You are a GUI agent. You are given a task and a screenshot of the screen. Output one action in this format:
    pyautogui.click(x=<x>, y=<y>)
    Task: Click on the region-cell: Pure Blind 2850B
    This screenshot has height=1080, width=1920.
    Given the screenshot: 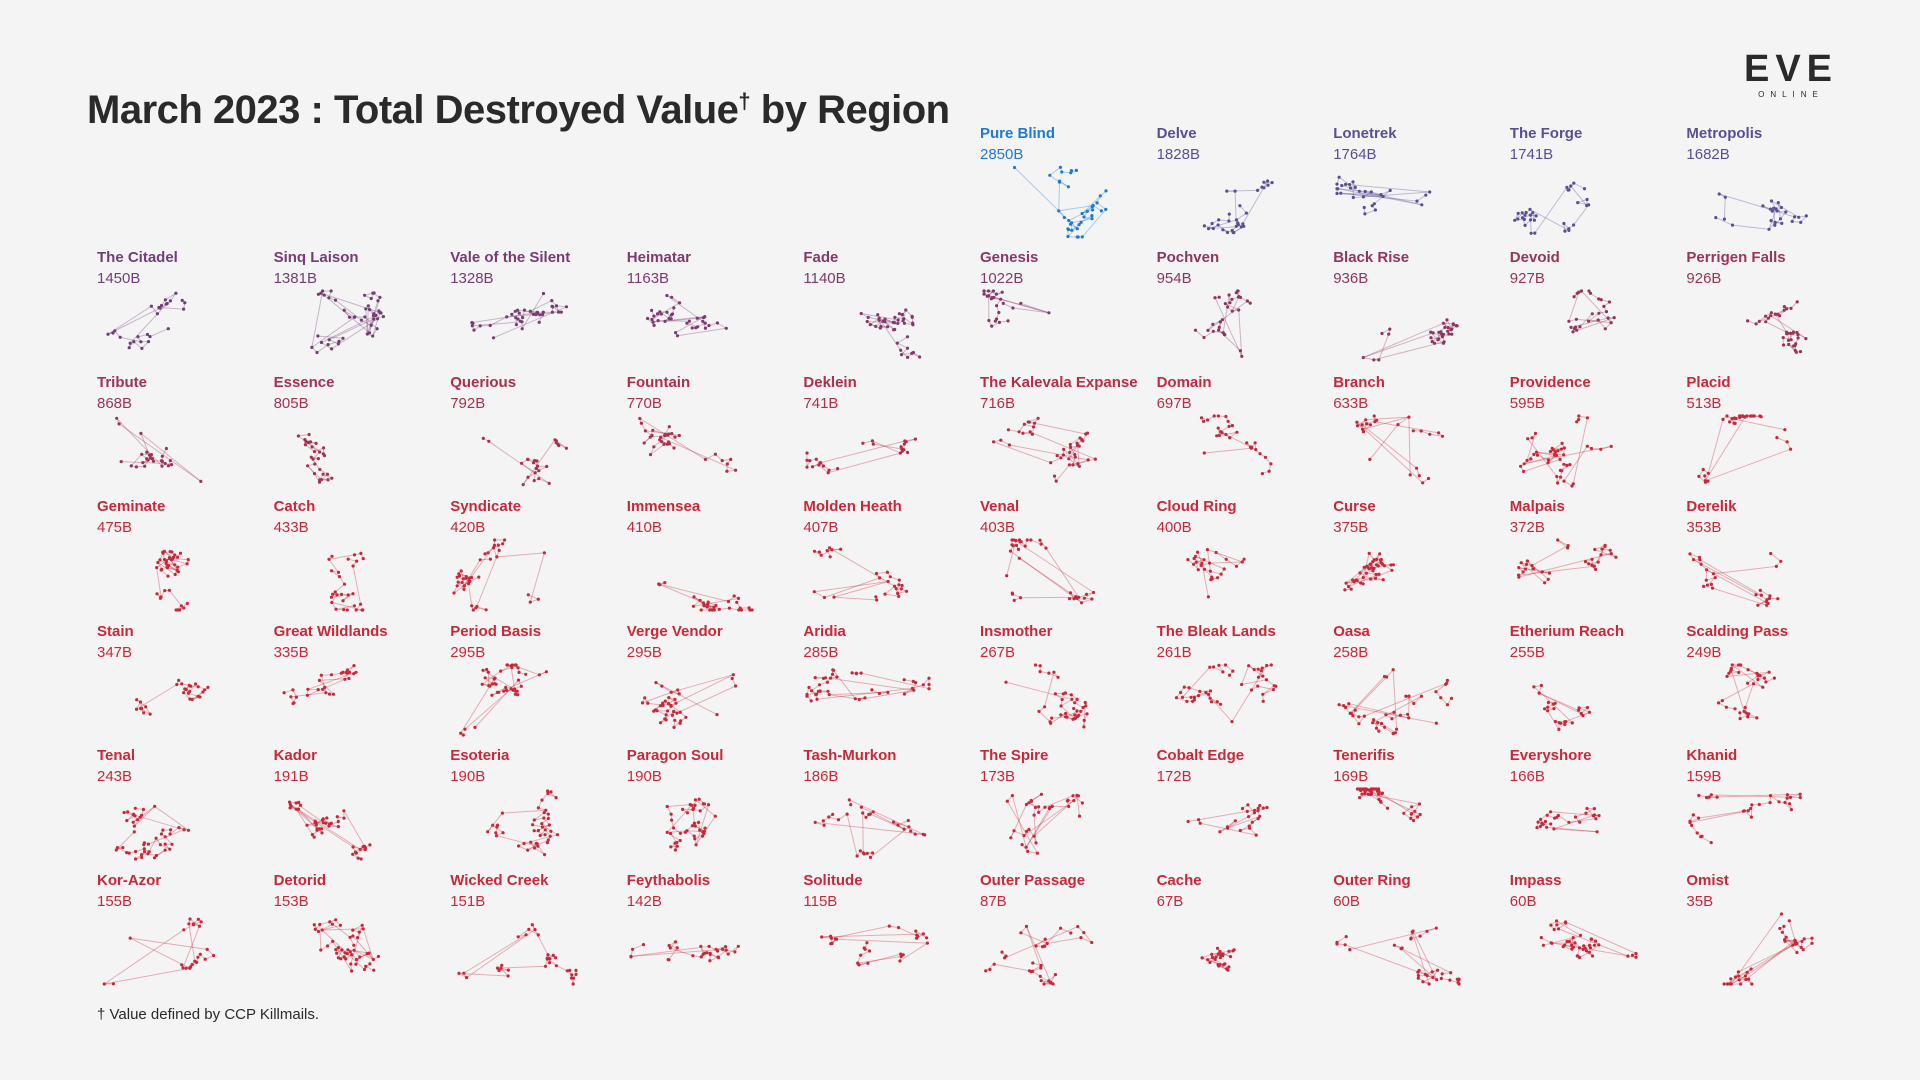 What is the action you would take?
    pyautogui.click(x=1065, y=185)
    